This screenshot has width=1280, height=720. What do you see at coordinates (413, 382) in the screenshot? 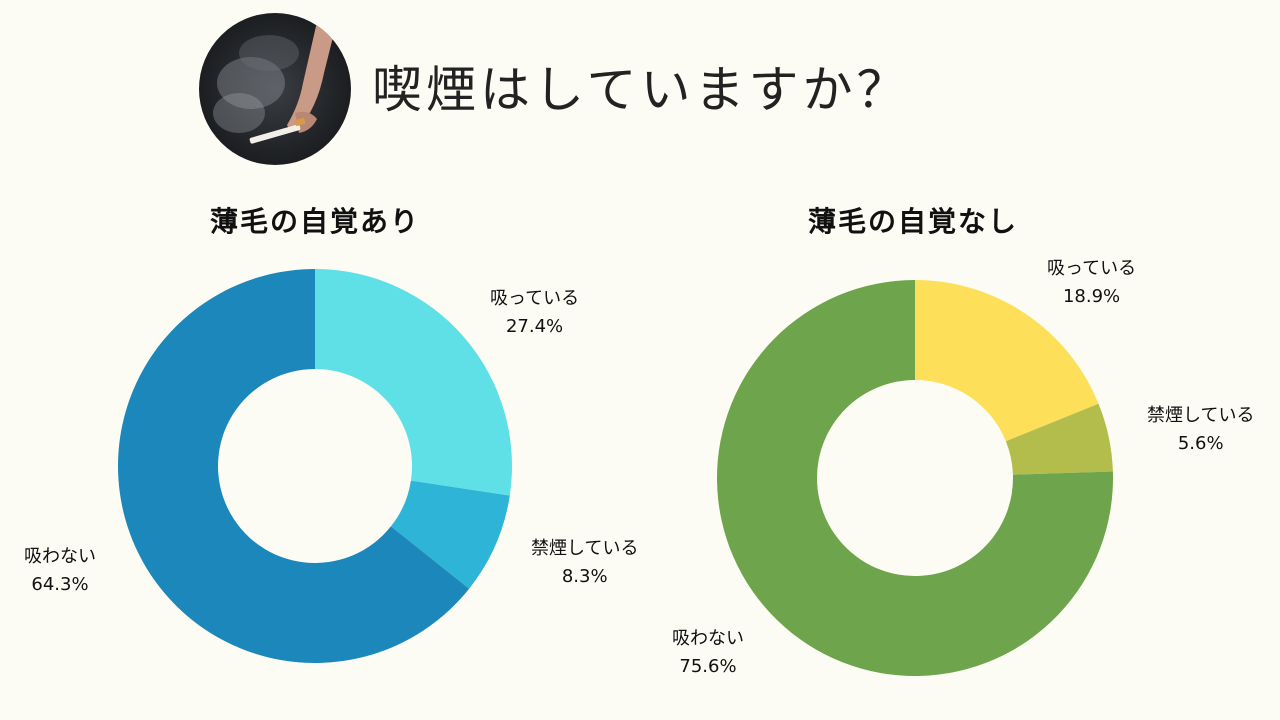
I see `slice-smoking-left` at bounding box center [413, 382].